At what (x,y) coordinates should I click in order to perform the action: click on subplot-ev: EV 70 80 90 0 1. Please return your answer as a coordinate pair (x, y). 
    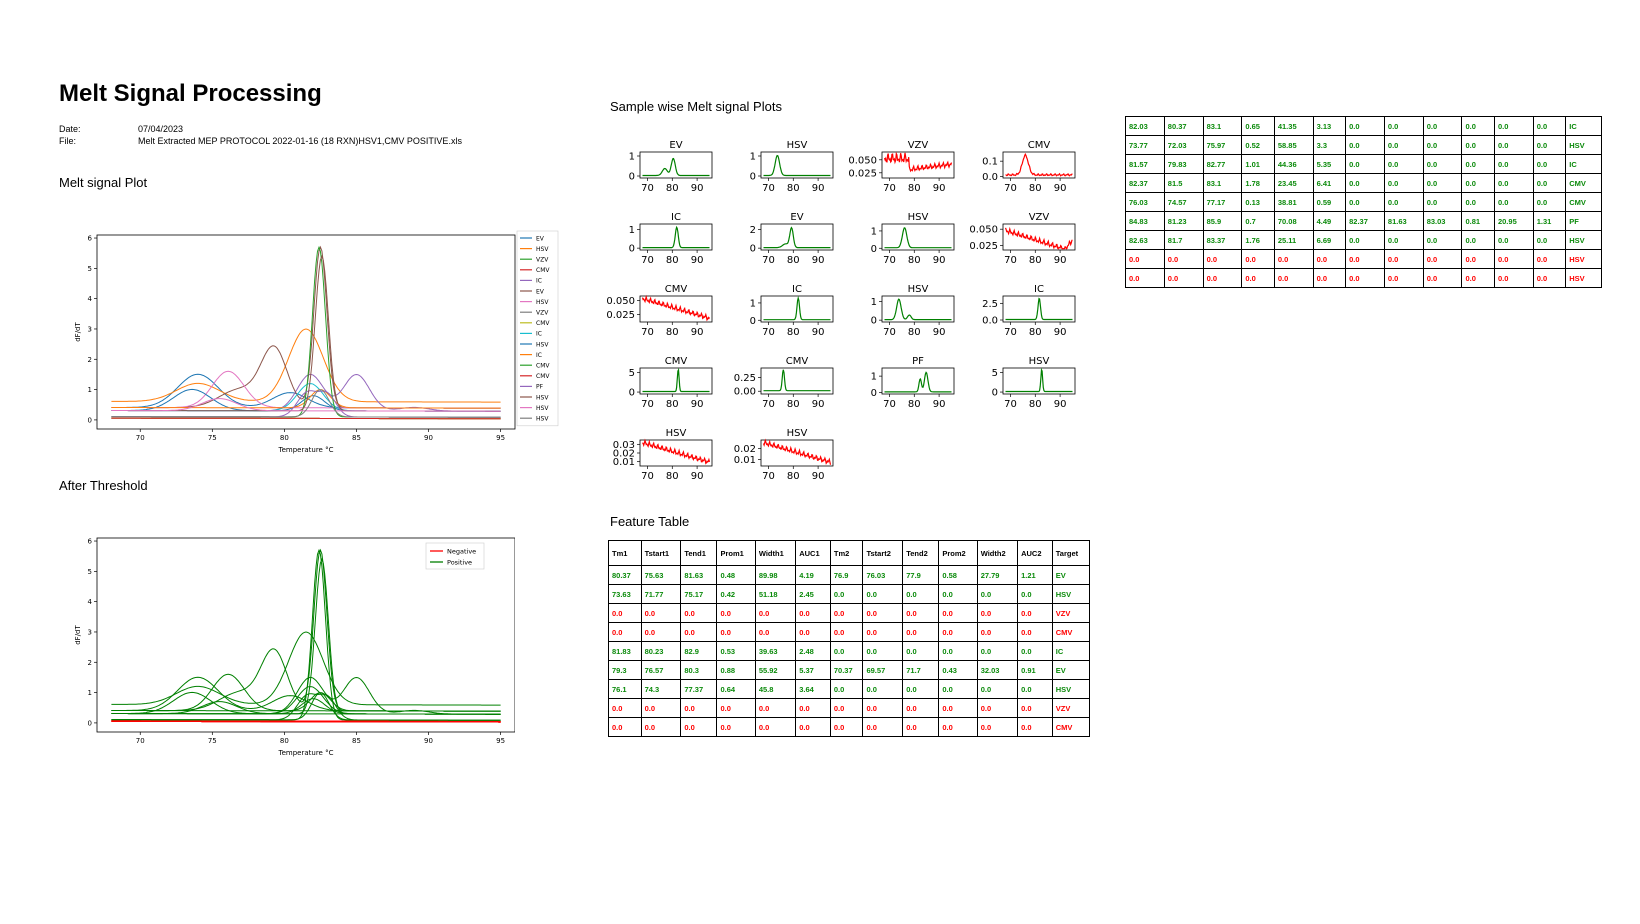
    Looking at the image, I should click on (671, 167).